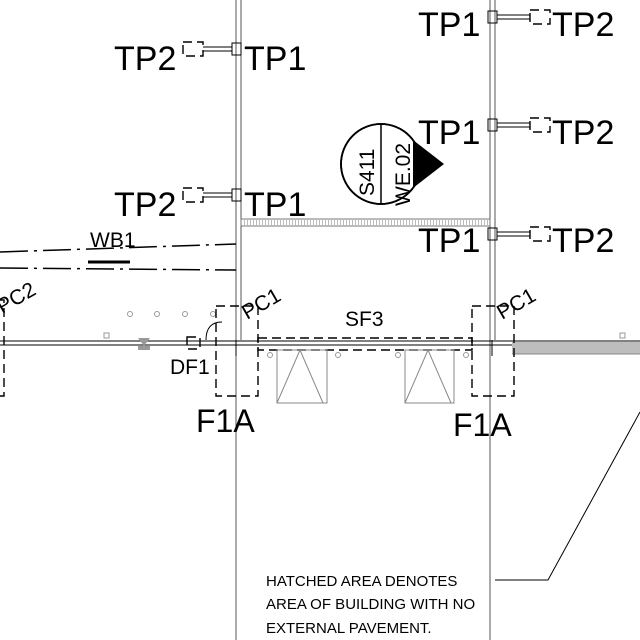 Image resolution: width=640 pixels, height=640 pixels. I want to click on tp-label-right-mid-inner: TP1, so click(449, 133).